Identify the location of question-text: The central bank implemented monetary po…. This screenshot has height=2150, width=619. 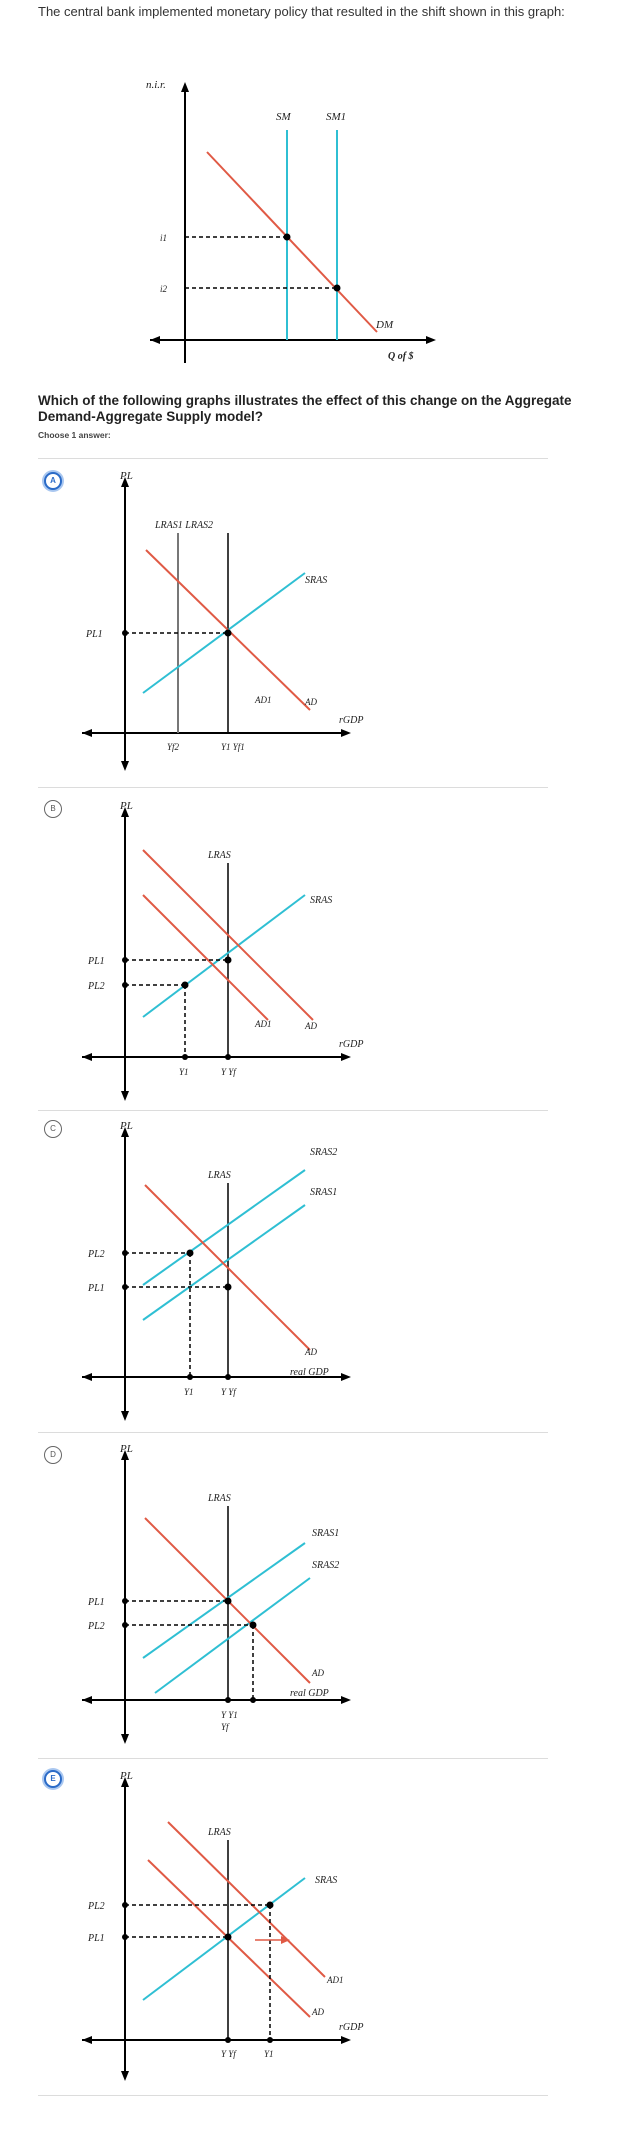
(301, 11).